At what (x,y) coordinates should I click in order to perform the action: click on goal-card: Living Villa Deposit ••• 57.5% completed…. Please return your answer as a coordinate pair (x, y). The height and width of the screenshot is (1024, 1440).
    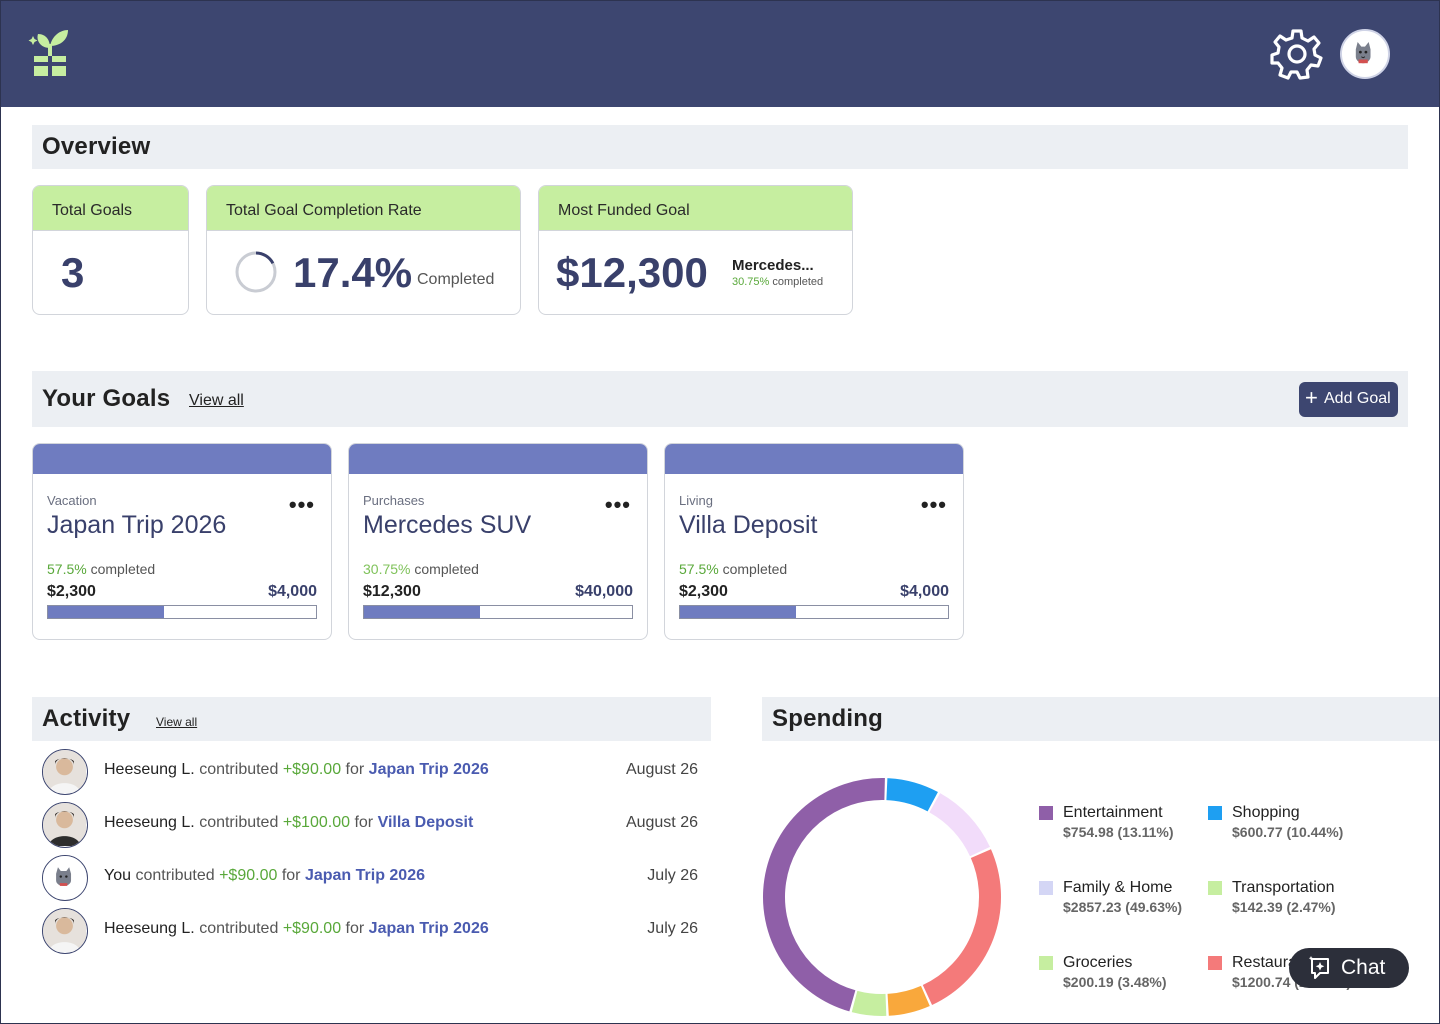
    Looking at the image, I should click on (814, 541).